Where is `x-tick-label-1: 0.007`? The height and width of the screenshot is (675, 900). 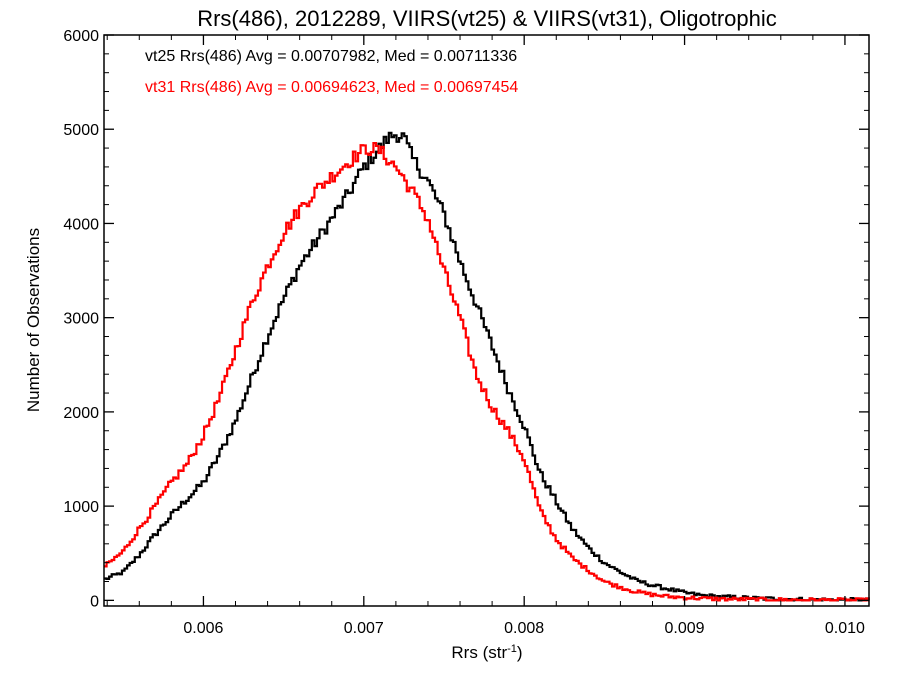
x-tick-label-1: 0.007 is located at coordinates (364, 628).